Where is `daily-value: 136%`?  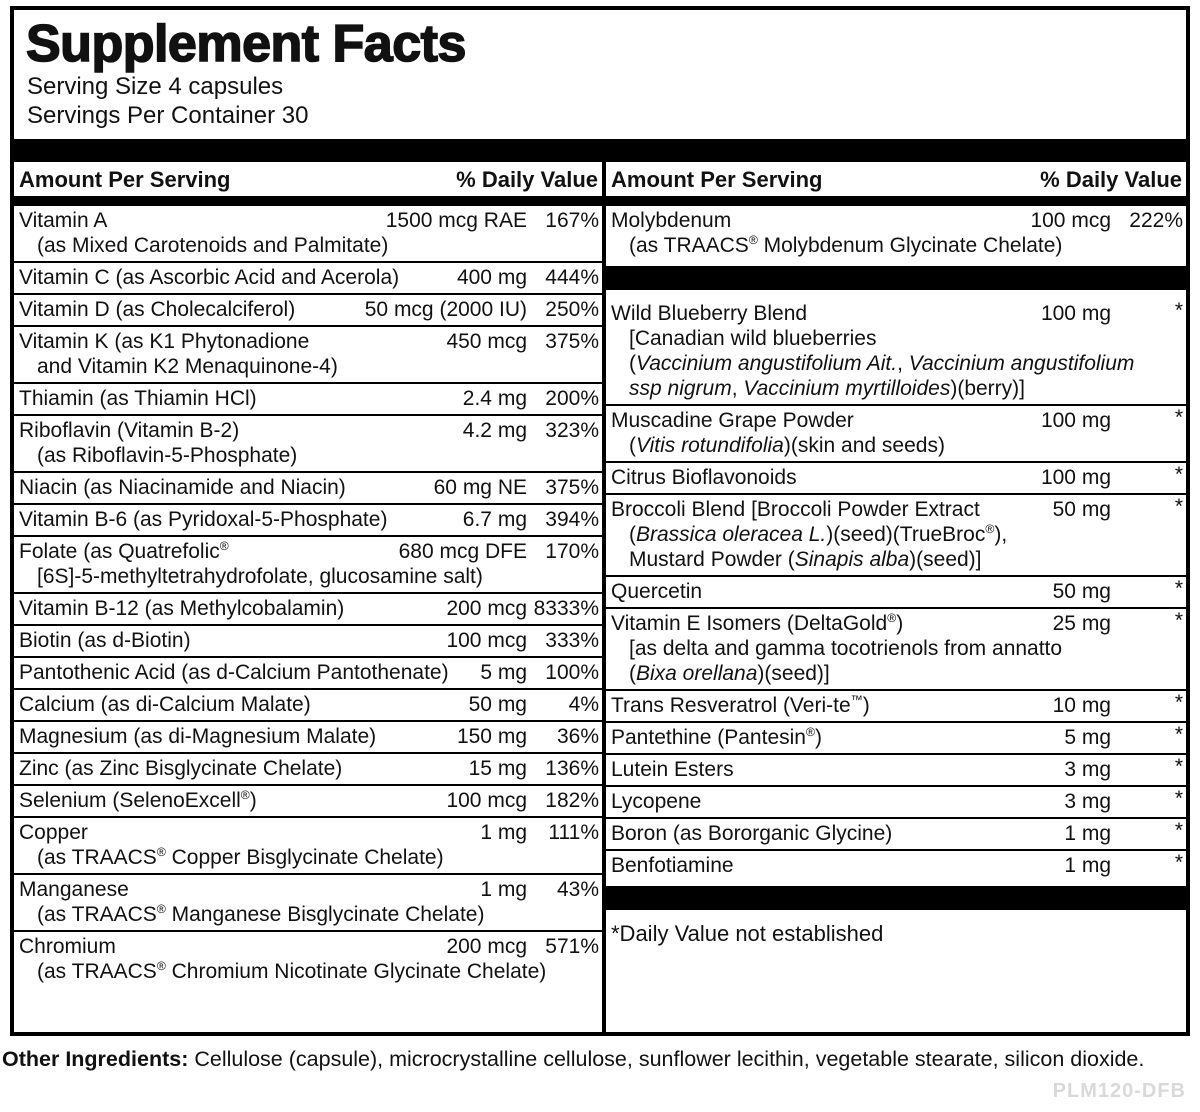 daily-value: 136% is located at coordinates (572, 769).